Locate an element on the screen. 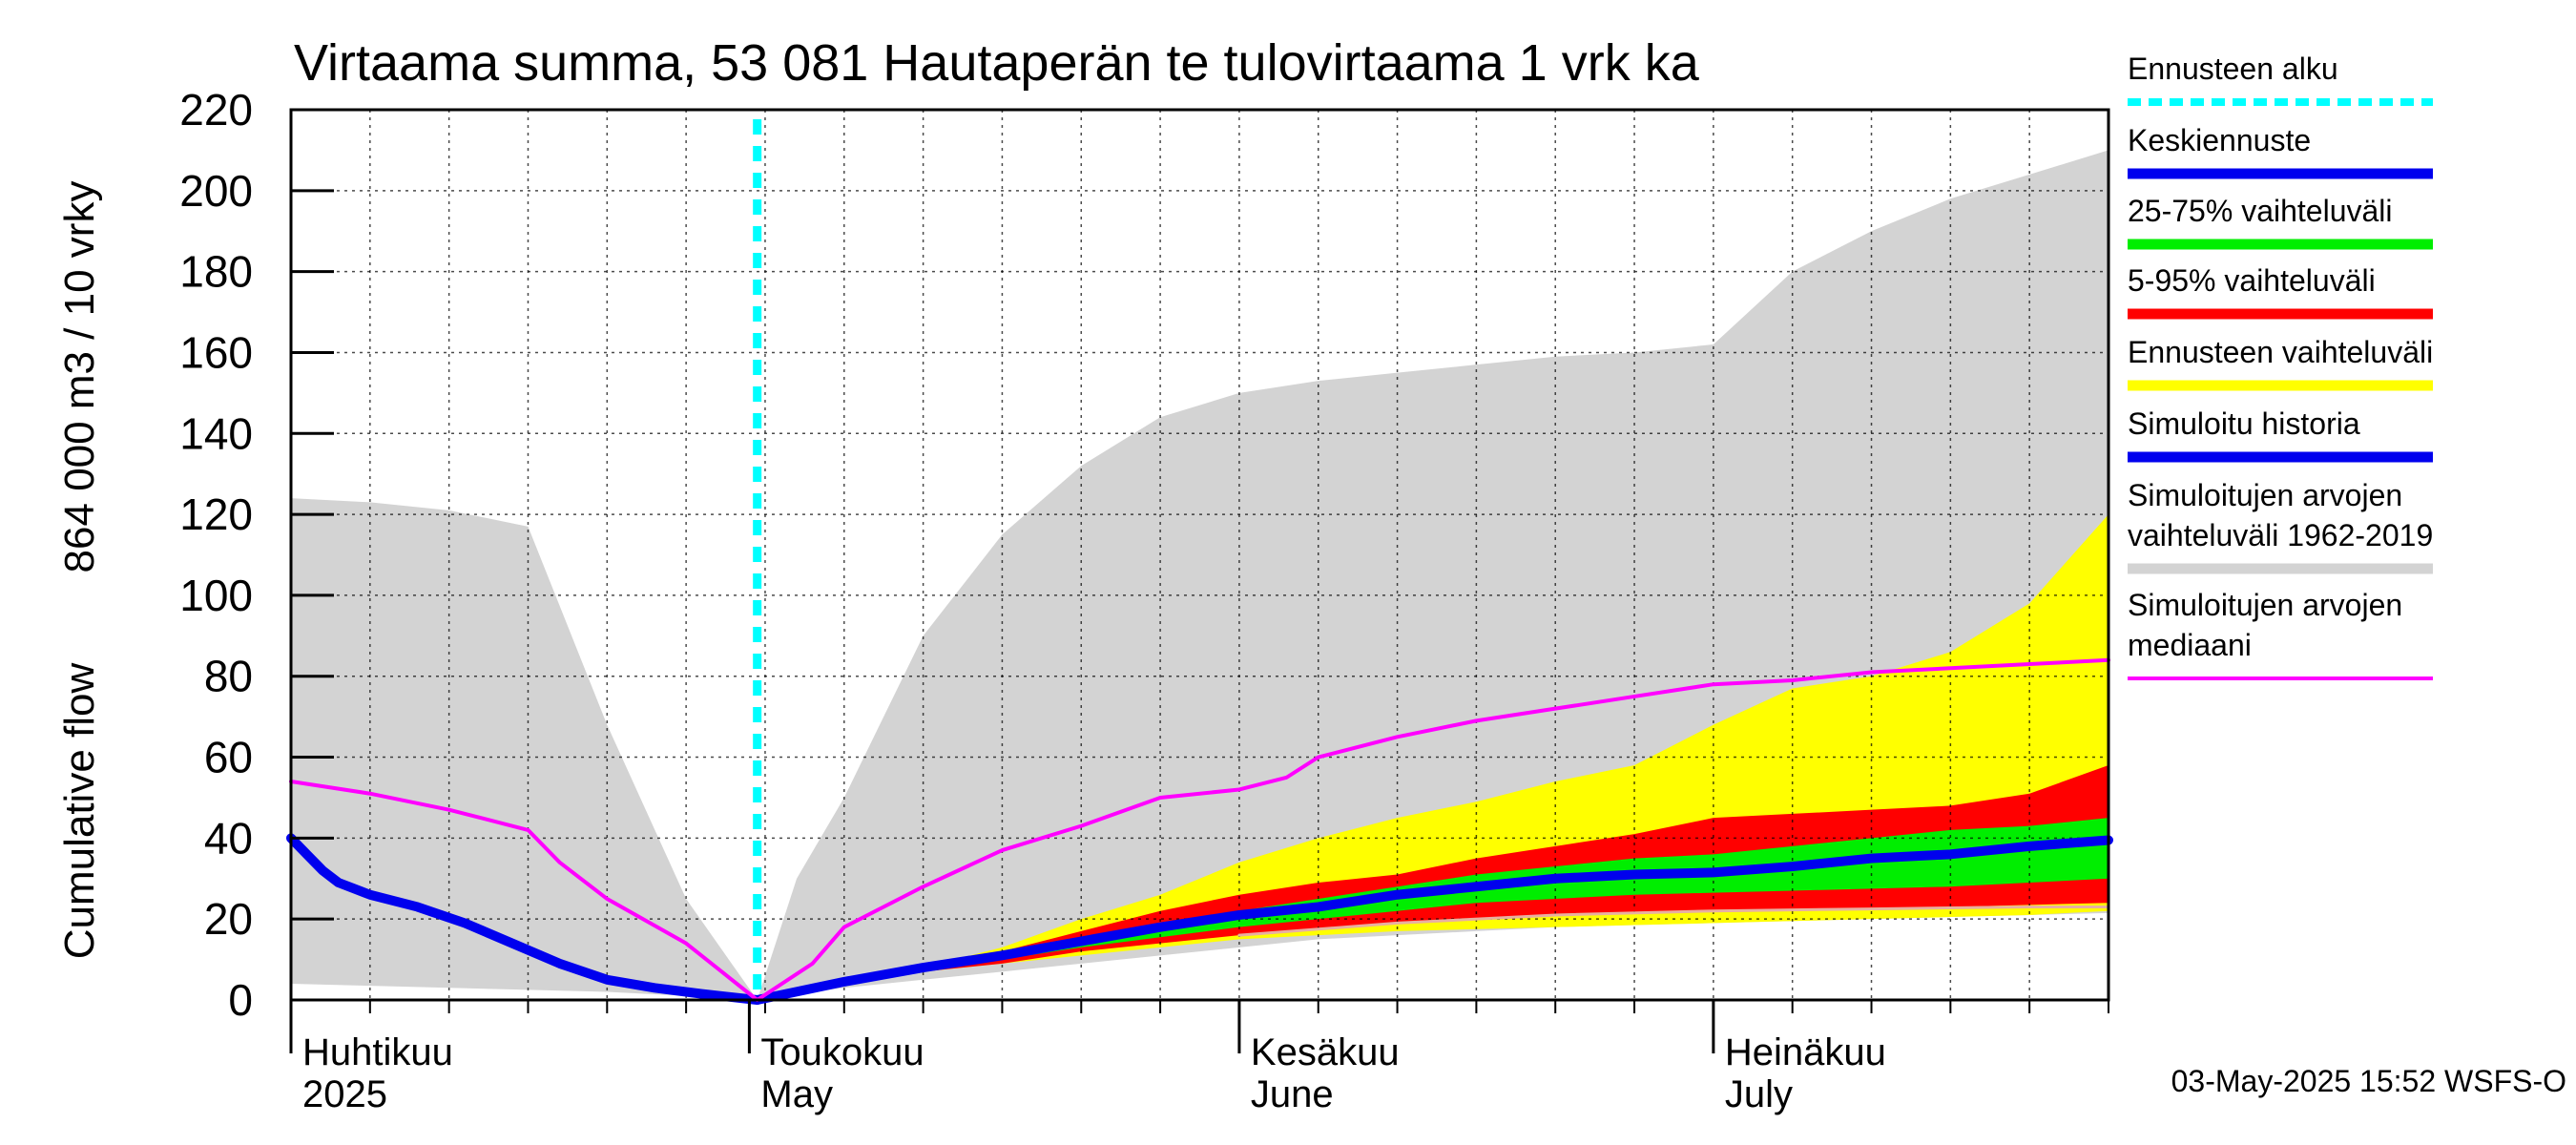  y-tick-label-6: 120 is located at coordinates (216, 514).